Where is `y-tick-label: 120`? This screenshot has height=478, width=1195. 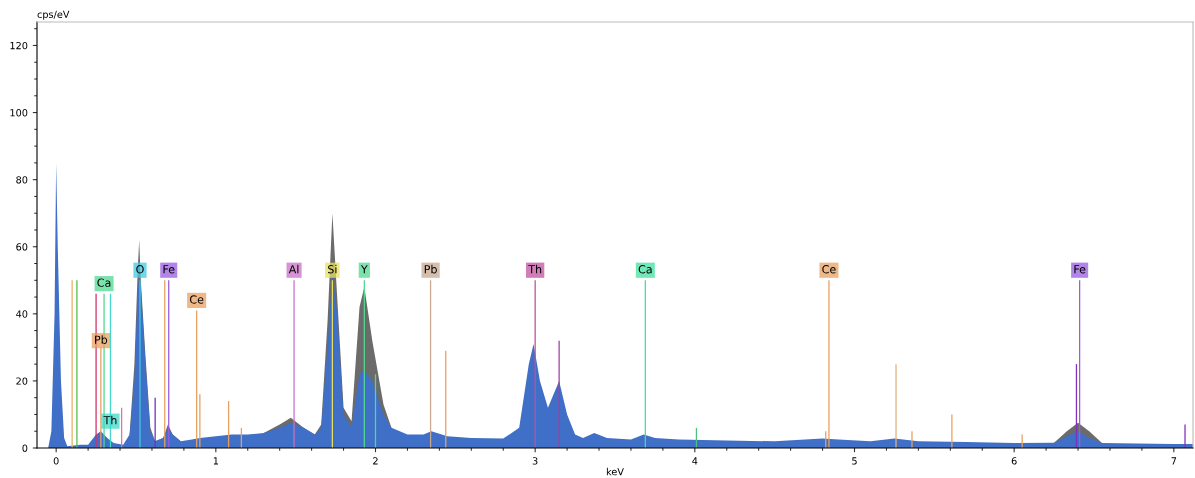
y-tick-label: 120 is located at coordinates (19, 45).